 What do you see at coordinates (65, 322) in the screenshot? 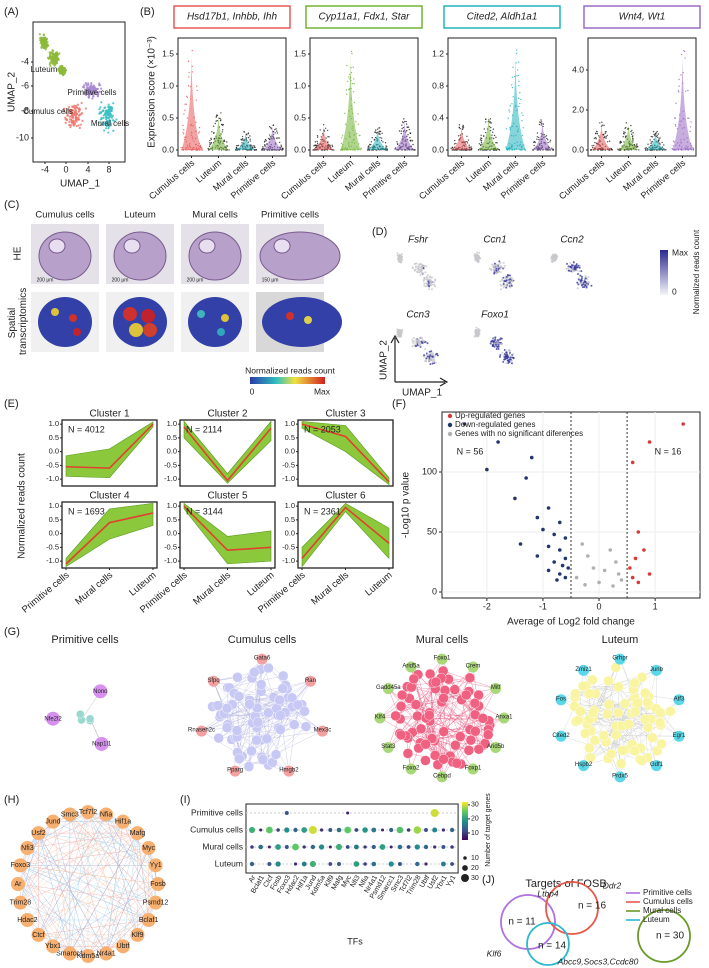
I see `spatial-tissue` at bounding box center [65, 322].